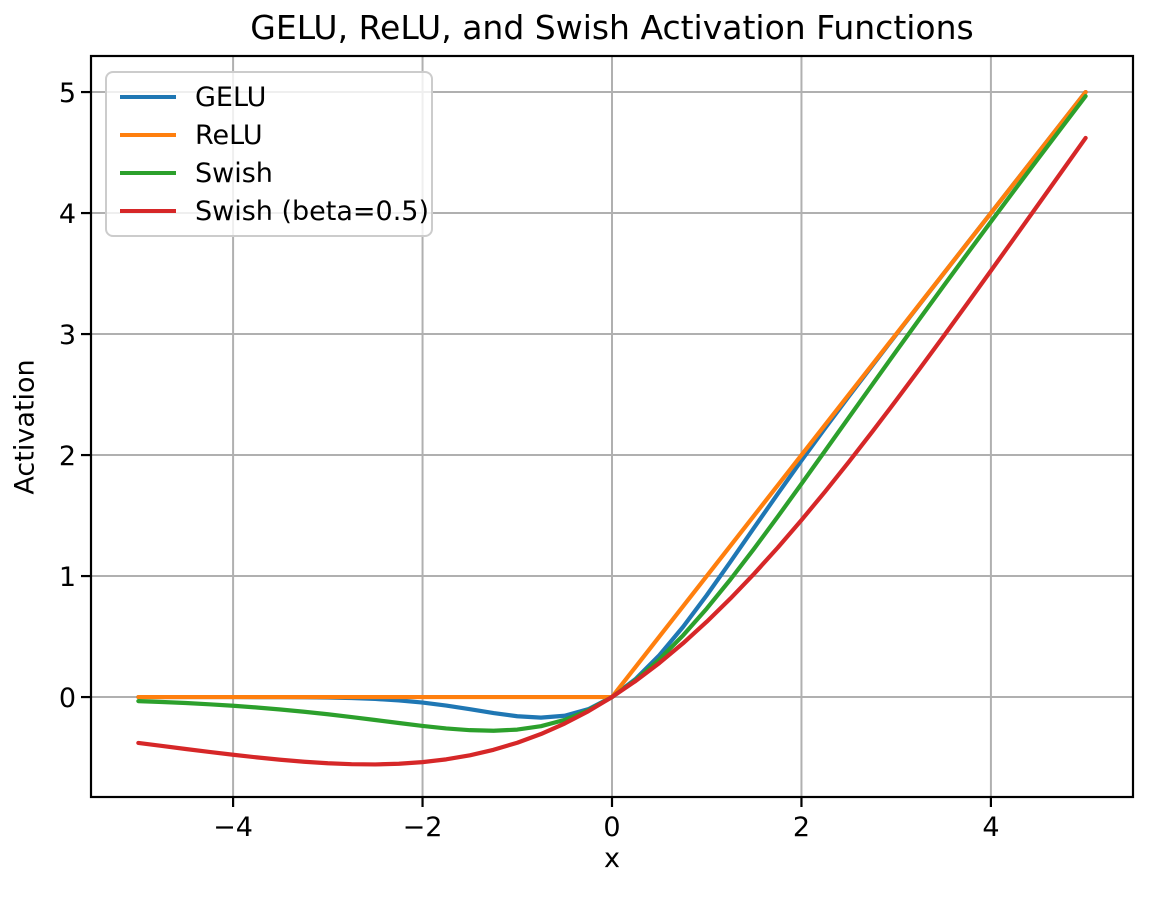  What do you see at coordinates (233, 827) in the screenshot?
I see `x-tick-label: −4` at bounding box center [233, 827].